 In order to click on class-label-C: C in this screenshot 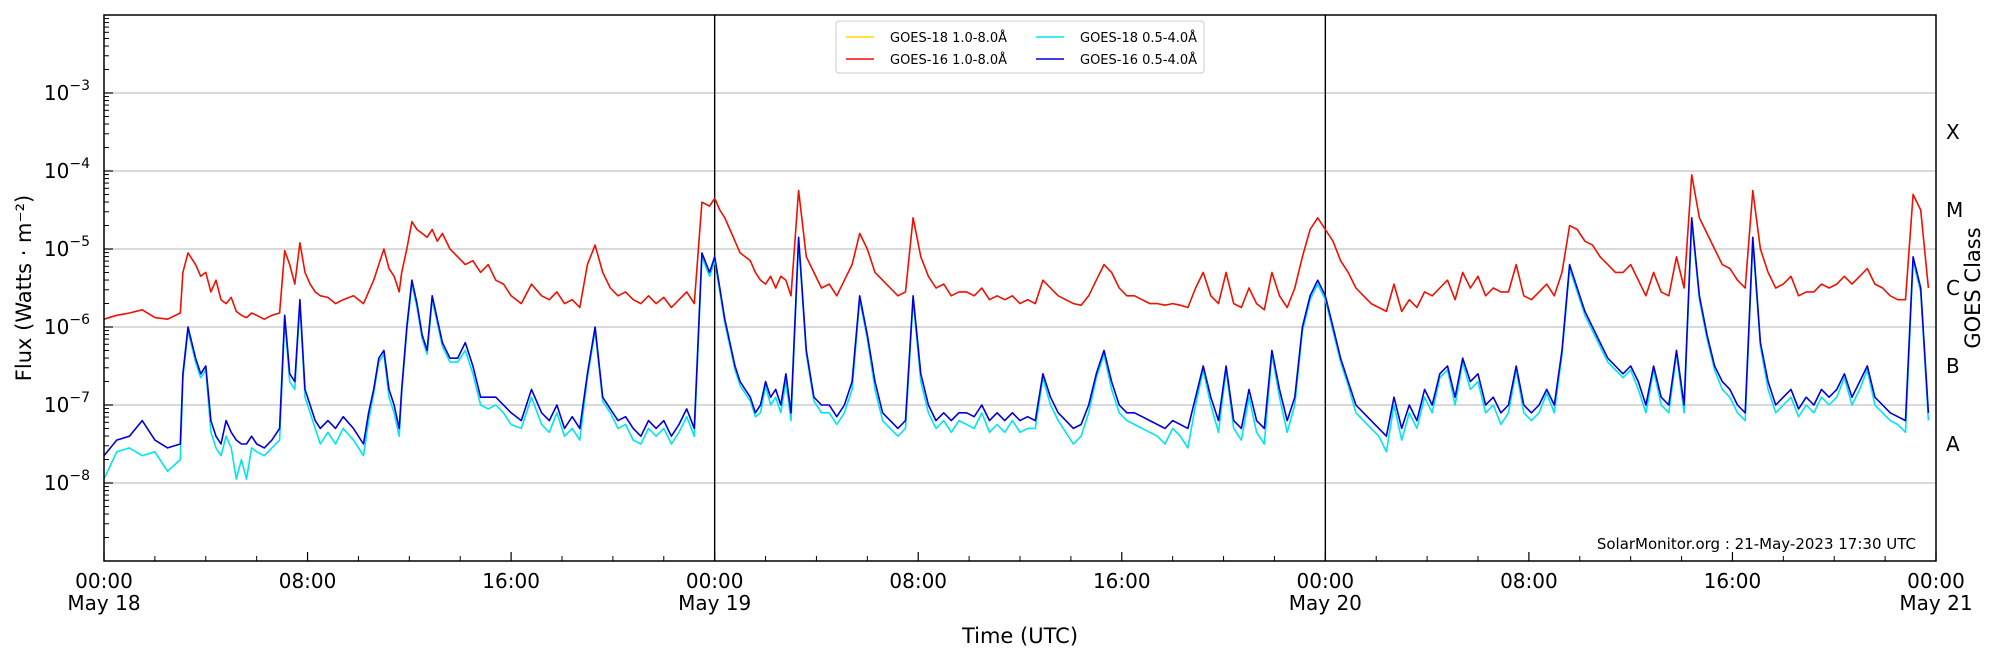, I will do `click(1953, 288)`.